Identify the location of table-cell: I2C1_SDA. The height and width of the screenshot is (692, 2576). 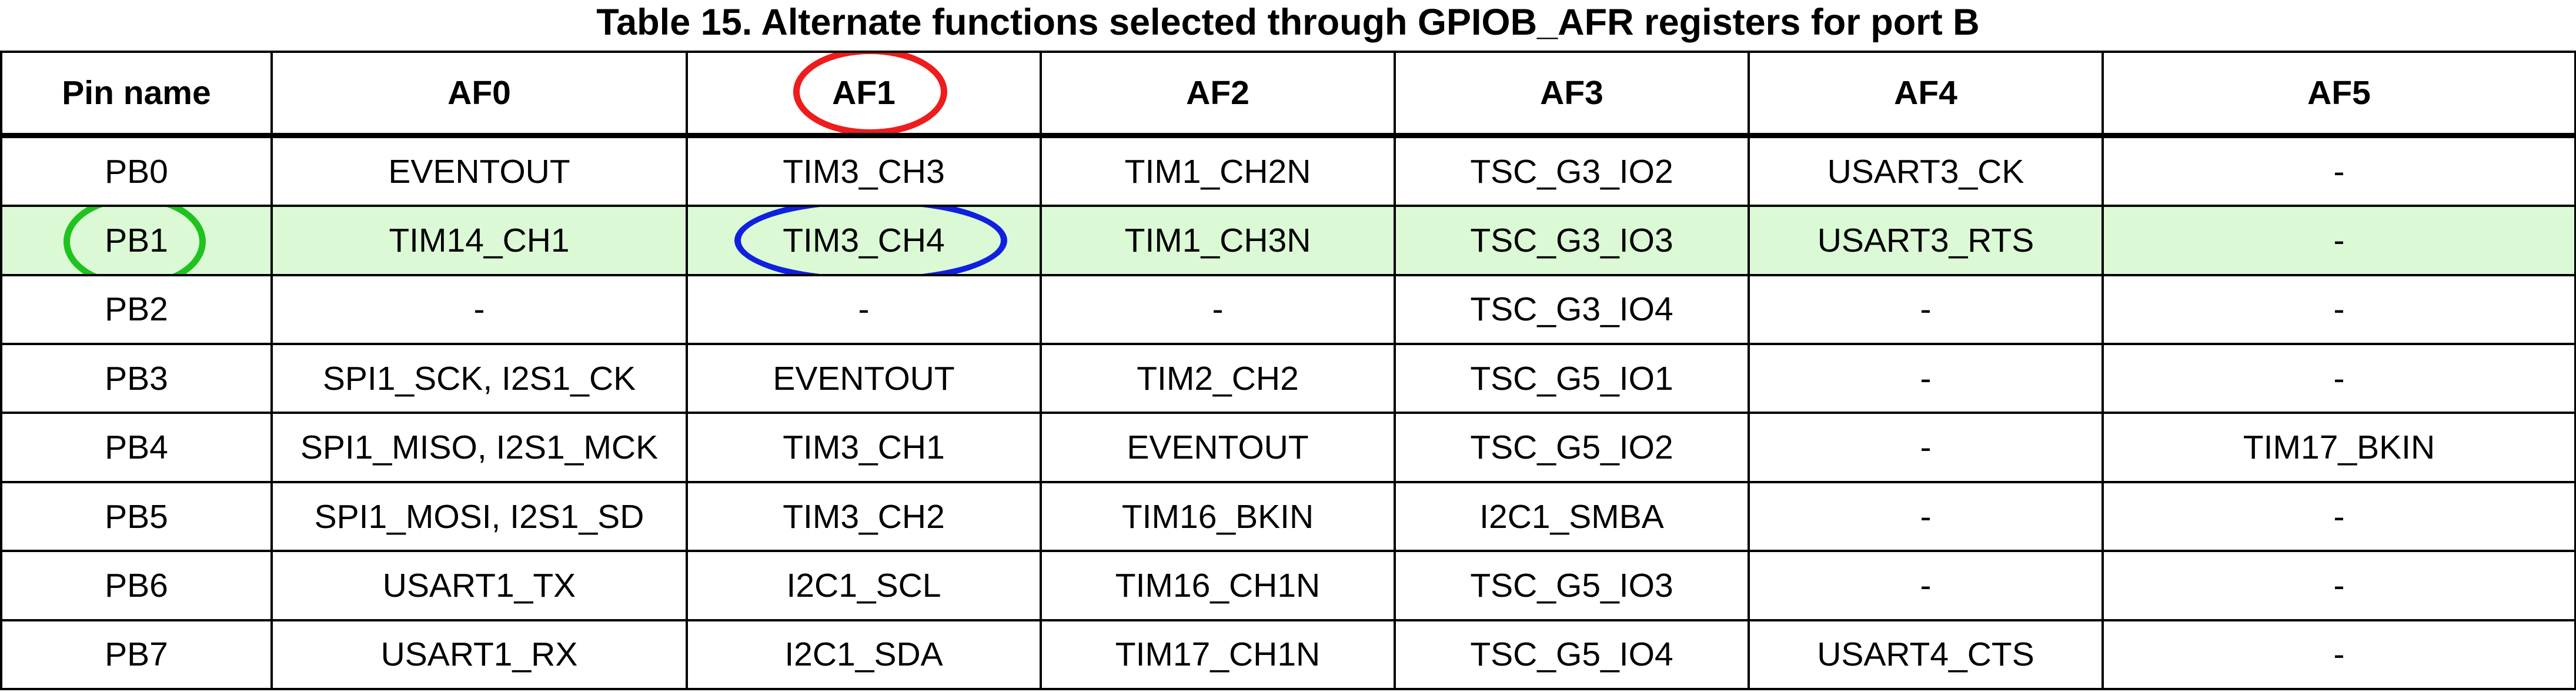
(864, 655).